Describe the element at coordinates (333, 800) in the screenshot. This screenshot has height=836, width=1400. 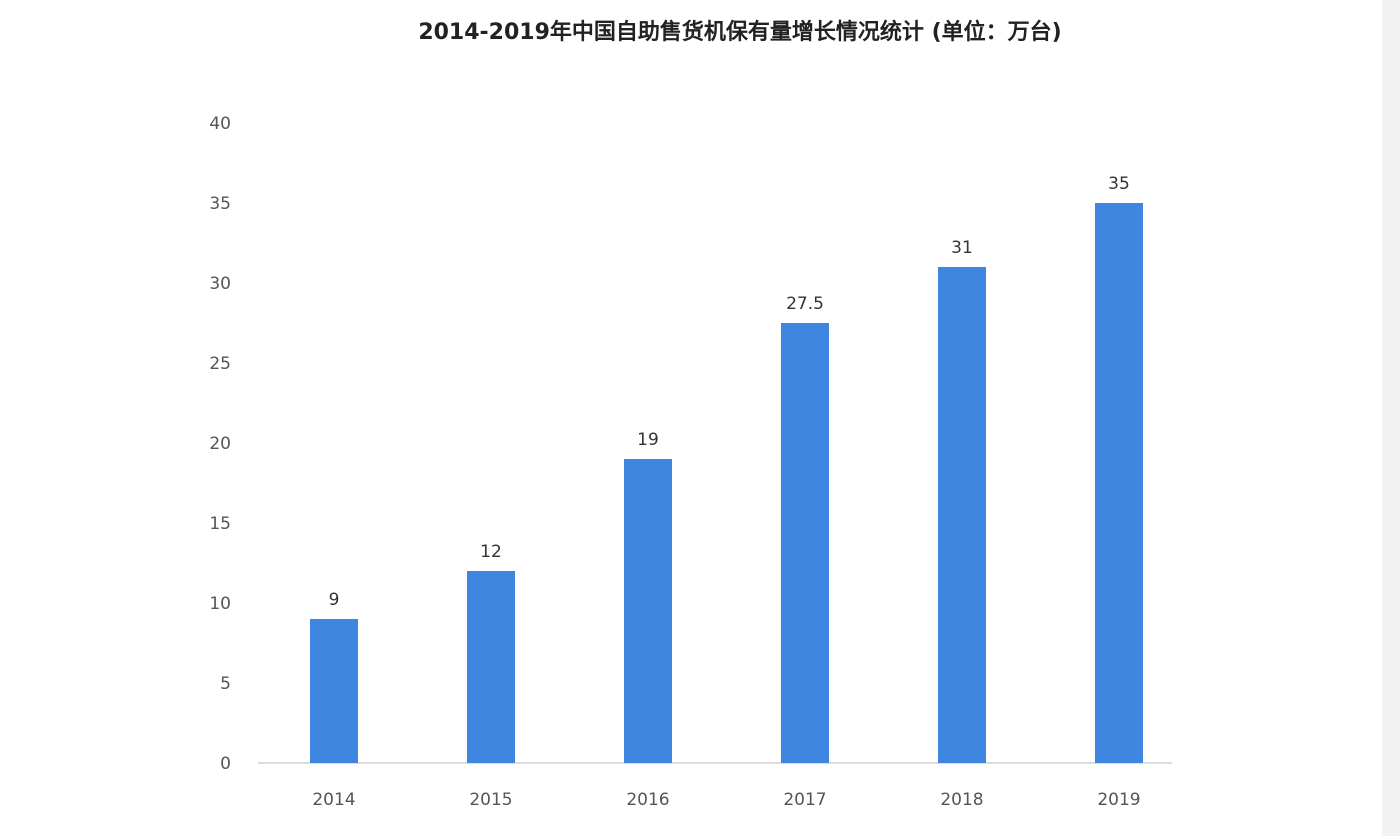
I see `x-tick-label: 2014` at that location.